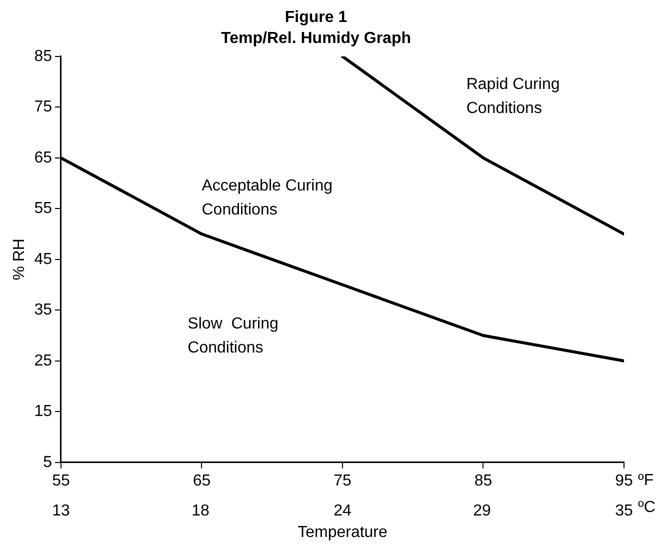 The image size is (658, 548). What do you see at coordinates (201, 511) in the screenshot?
I see `x2-tick-label: 18` at bounding box center [201, 511].